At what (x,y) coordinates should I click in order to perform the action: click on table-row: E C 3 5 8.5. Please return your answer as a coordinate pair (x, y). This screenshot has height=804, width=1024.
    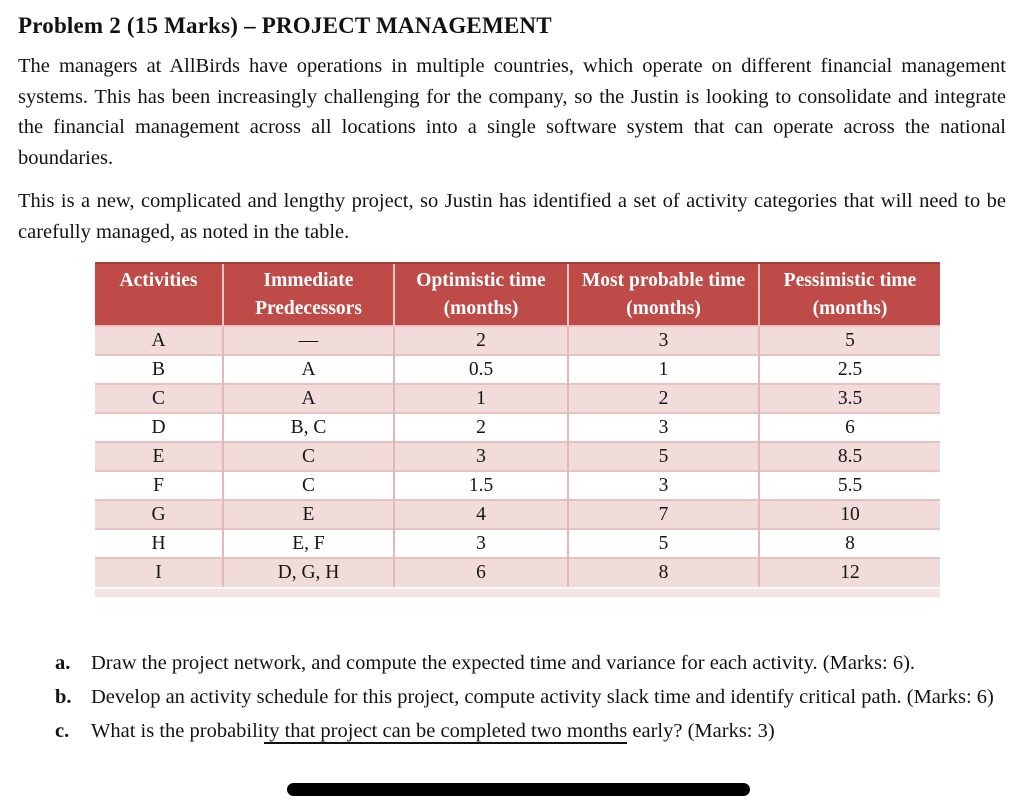
    Looking at the image, I should click on (517, 456).